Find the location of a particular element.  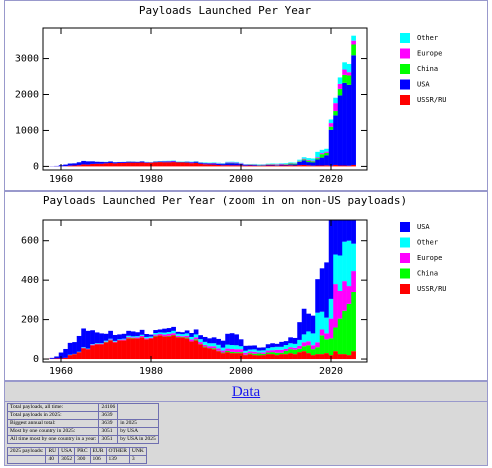

data-link: Data is located at coordinates (246, 392).